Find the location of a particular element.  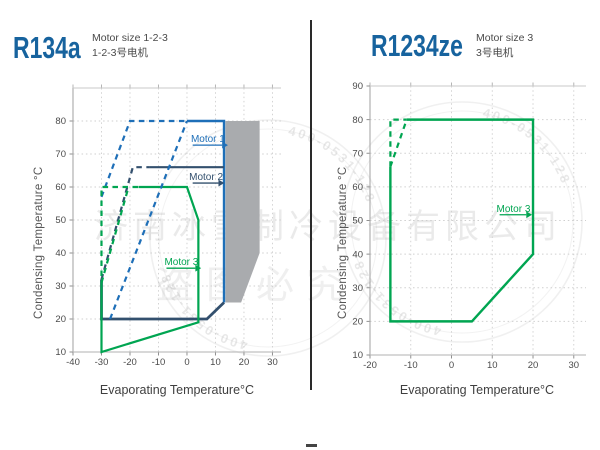

left-motor-size-cn: 1-2-3号电机 is located at coordinates (120, 52).